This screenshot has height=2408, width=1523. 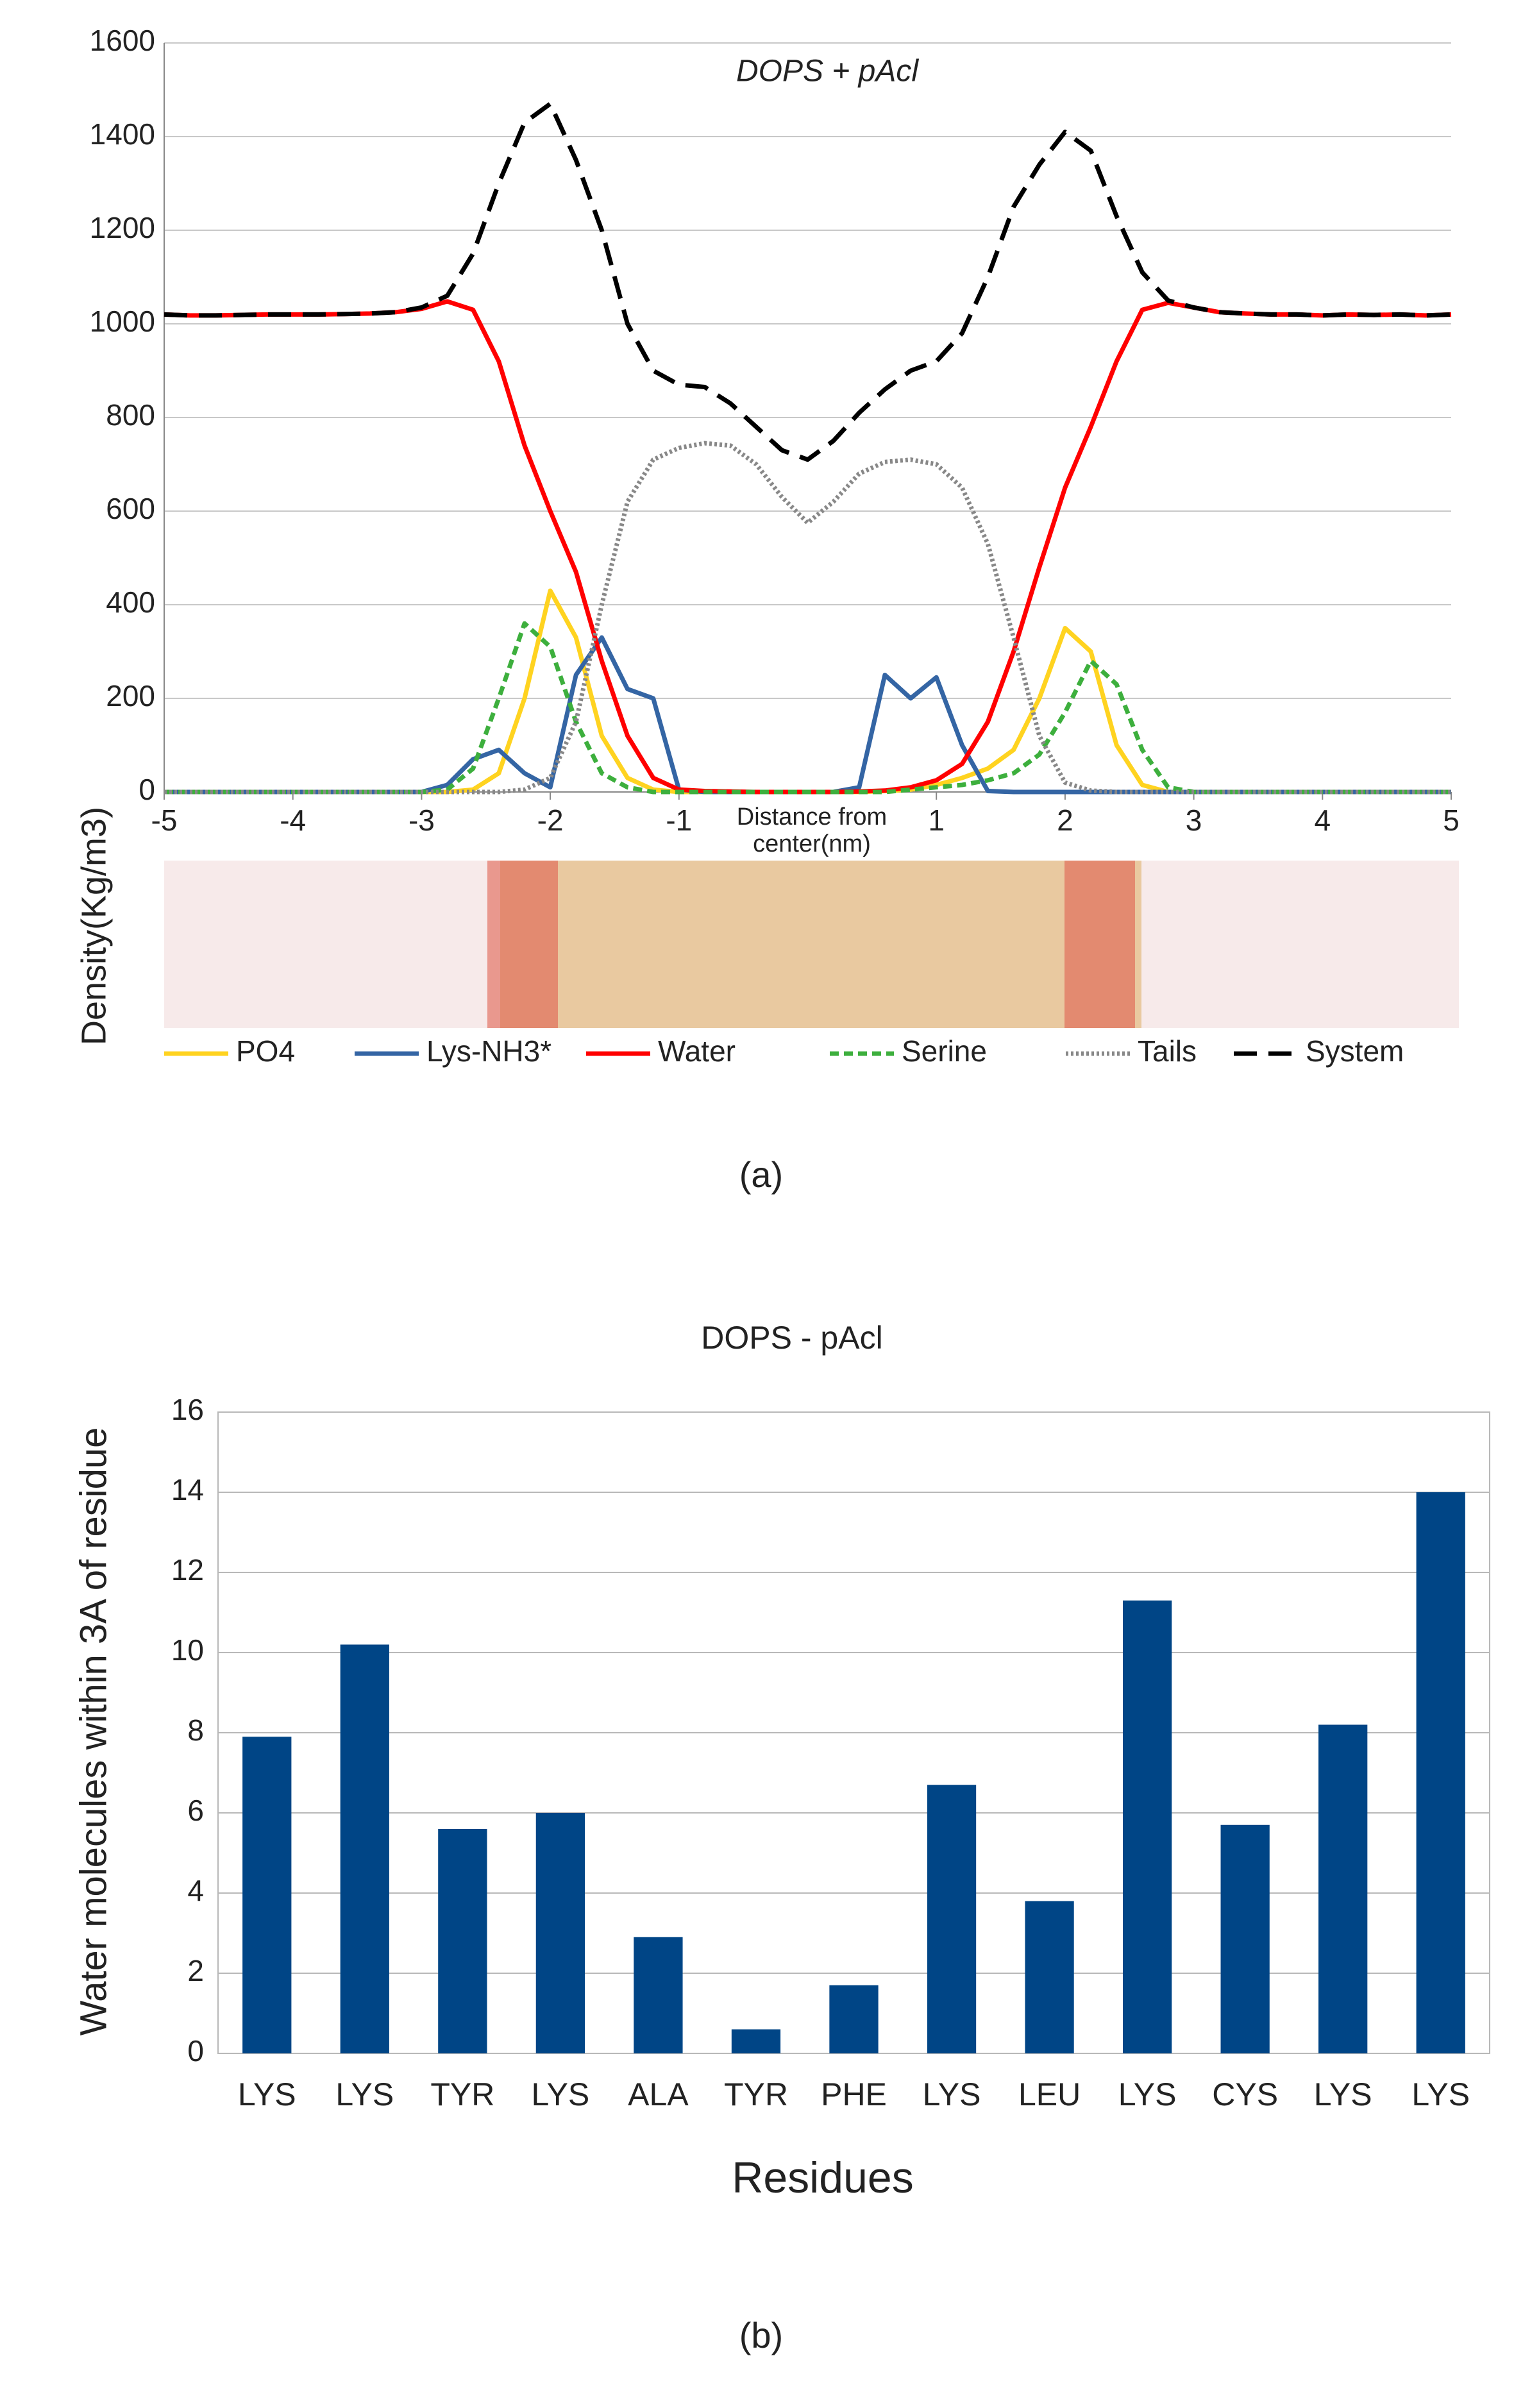 I want to click on y-axis-label: Water molecules within 3A of residue, so click(x=93, y=1731).